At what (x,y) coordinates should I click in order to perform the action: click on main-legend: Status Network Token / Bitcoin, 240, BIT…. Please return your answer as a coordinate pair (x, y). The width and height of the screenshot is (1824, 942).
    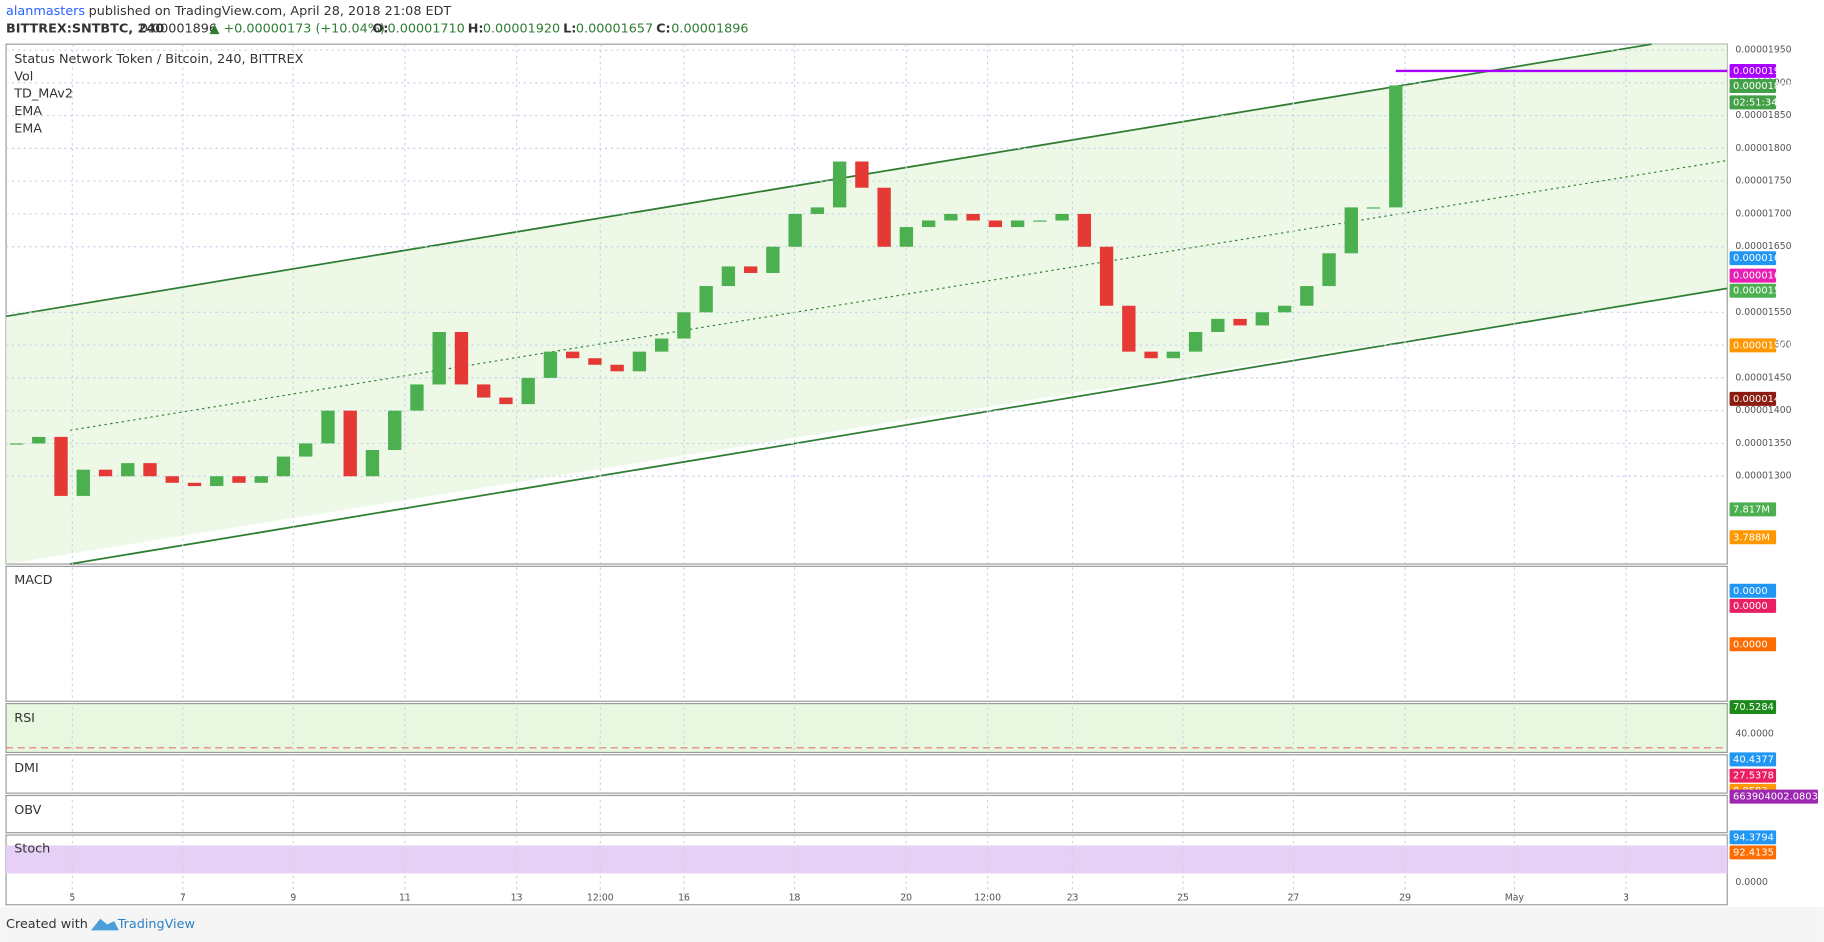
    Looking at the image, I should click on (158, 59).